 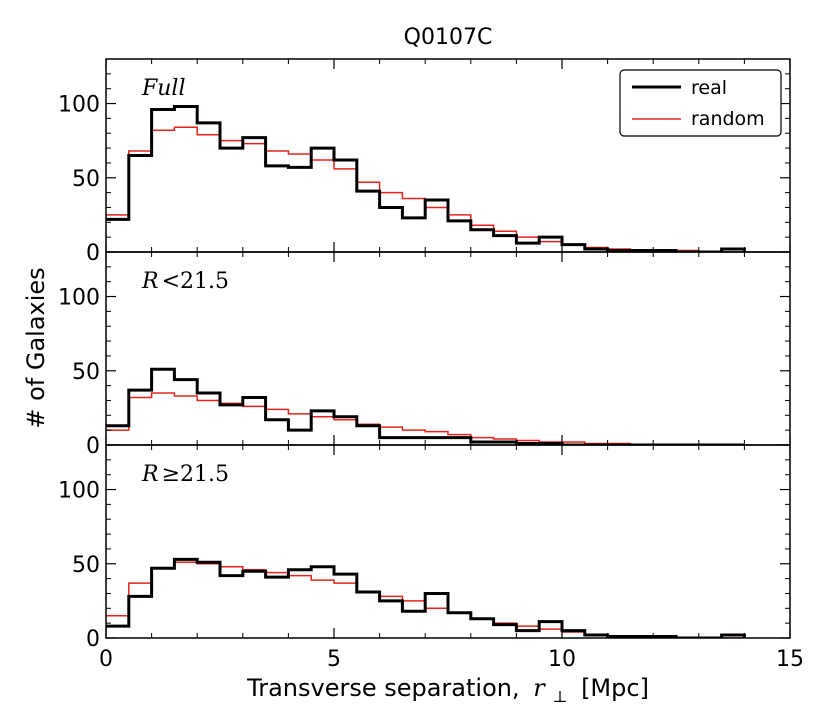 I want to click on x-tick-labels: 0 5 10 15, so click(x=451, y=659).